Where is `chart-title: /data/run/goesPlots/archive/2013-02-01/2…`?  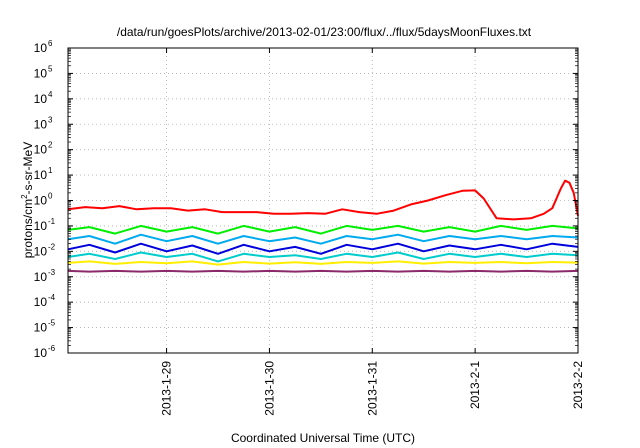
chart-title: /data/run/goesPlots/archive/2013-02-01/2… is located at coordinates (324, 32).